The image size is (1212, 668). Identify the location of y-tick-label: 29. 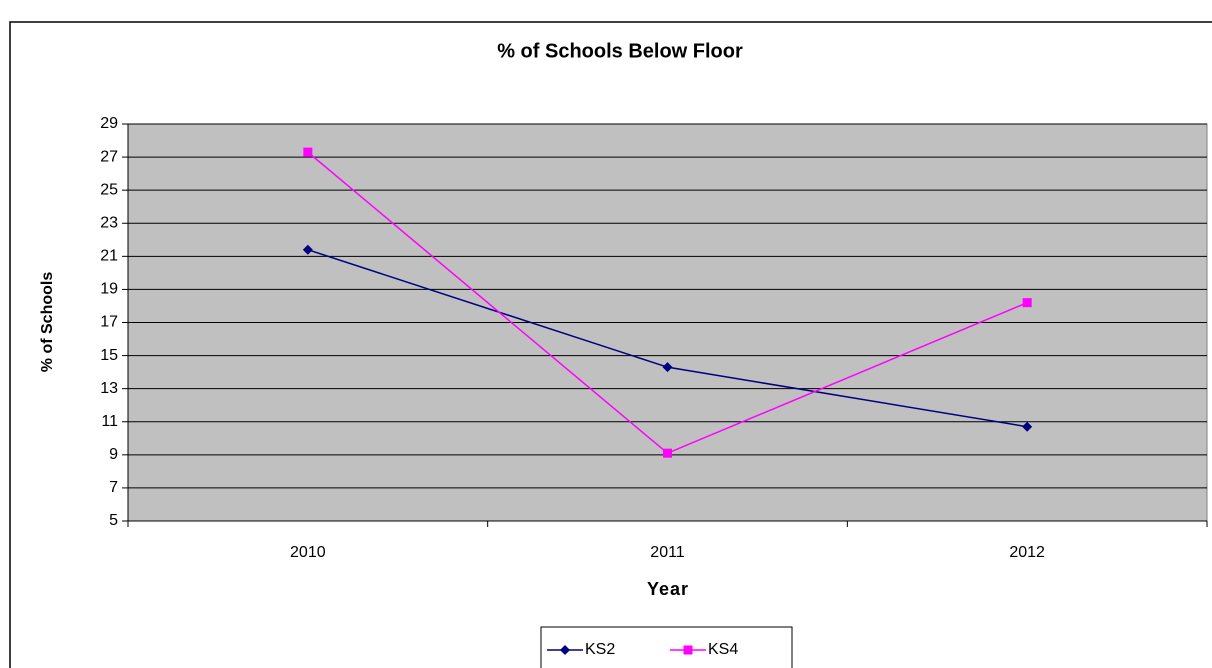
(109, 123).